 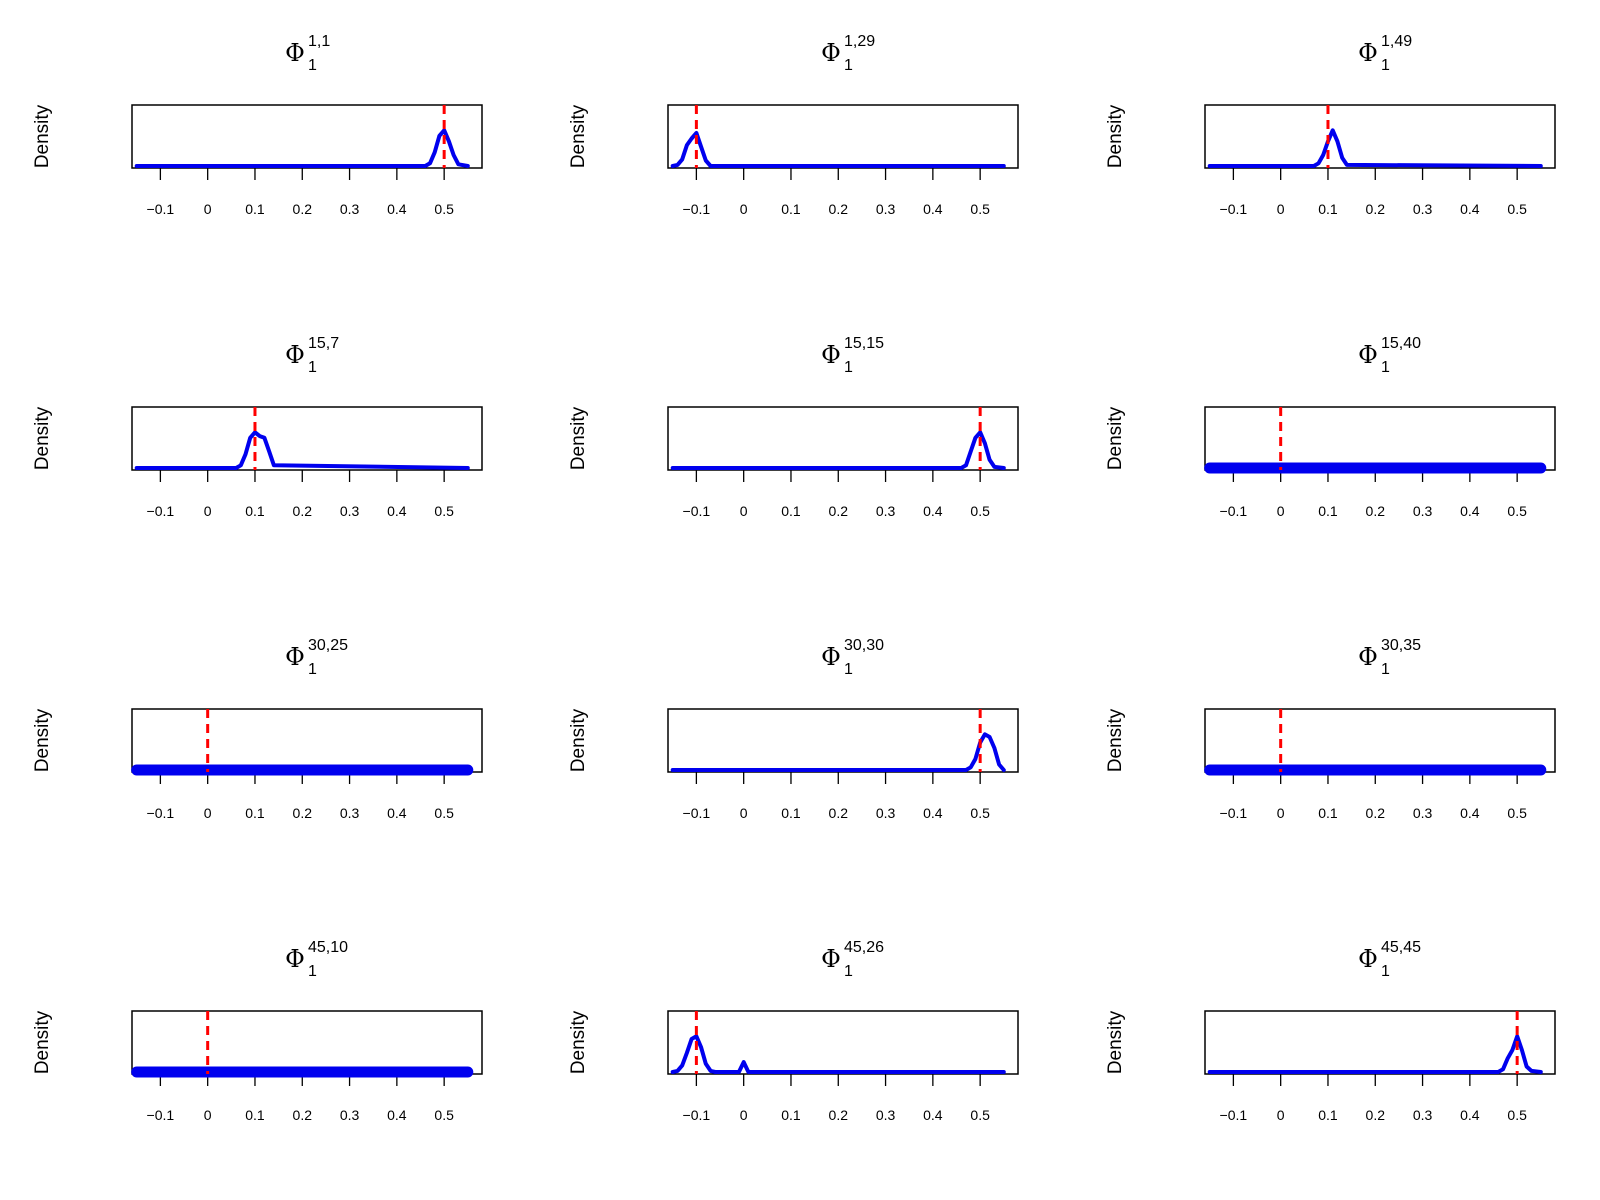 I want to click on subplot-panel-45-10: Φ 1 45,10 Density −0.1 0 0.1 0.2 0.3 0.4 0.5, so click(x=257, y=1031).